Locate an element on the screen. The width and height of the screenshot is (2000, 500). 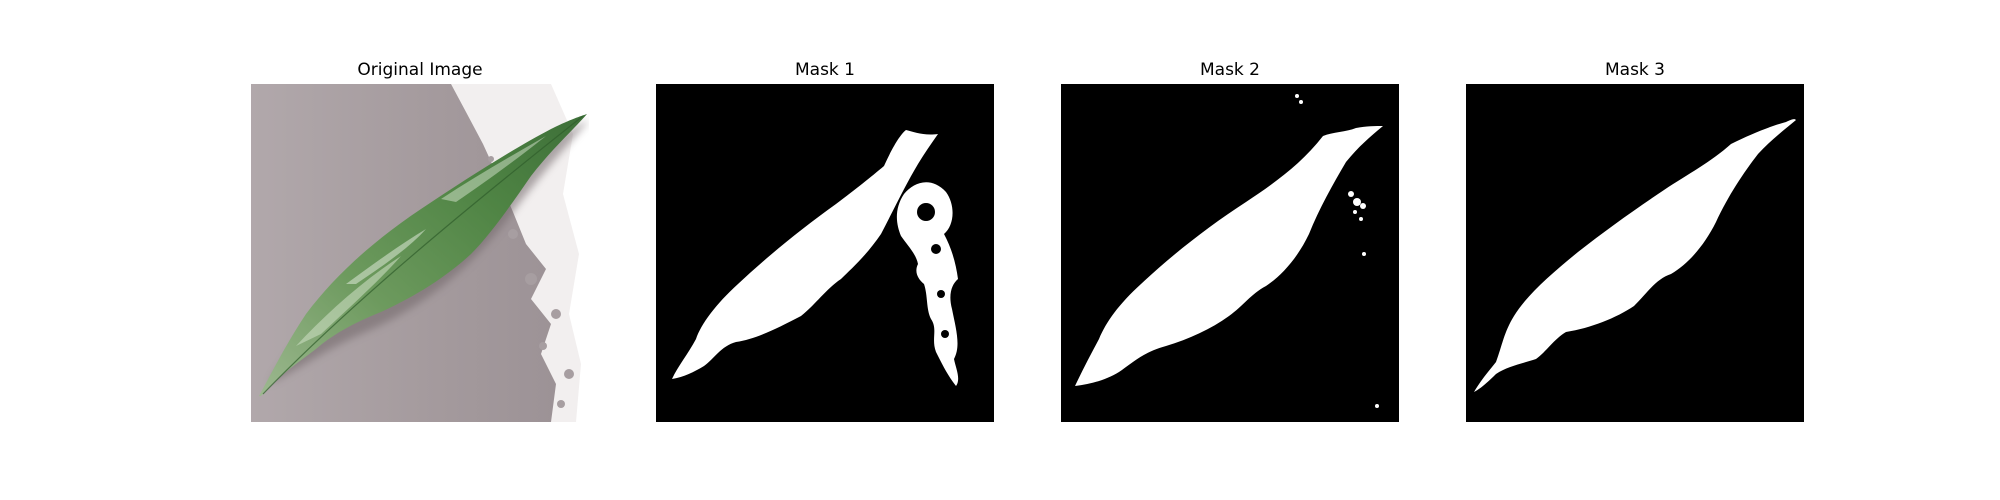
panel-title: Mask 2 is located at coordinates (1230, 70).